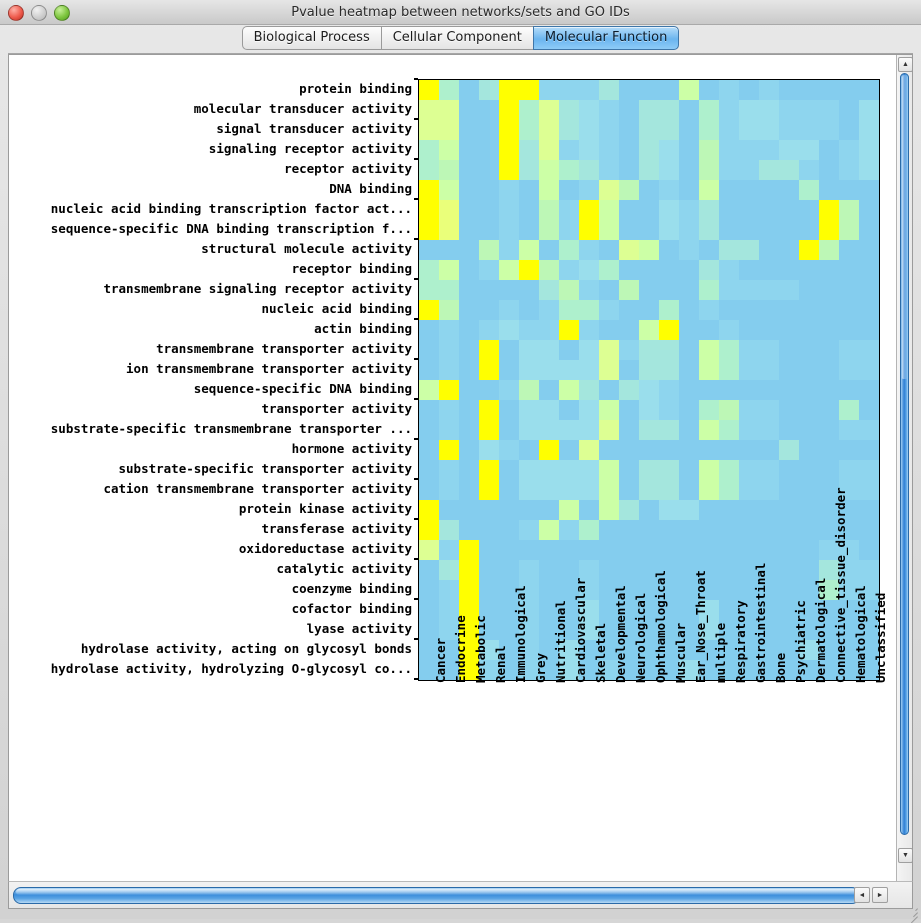  I want to click on tab-molecular-function: Molecular Function, so click(606, 38).